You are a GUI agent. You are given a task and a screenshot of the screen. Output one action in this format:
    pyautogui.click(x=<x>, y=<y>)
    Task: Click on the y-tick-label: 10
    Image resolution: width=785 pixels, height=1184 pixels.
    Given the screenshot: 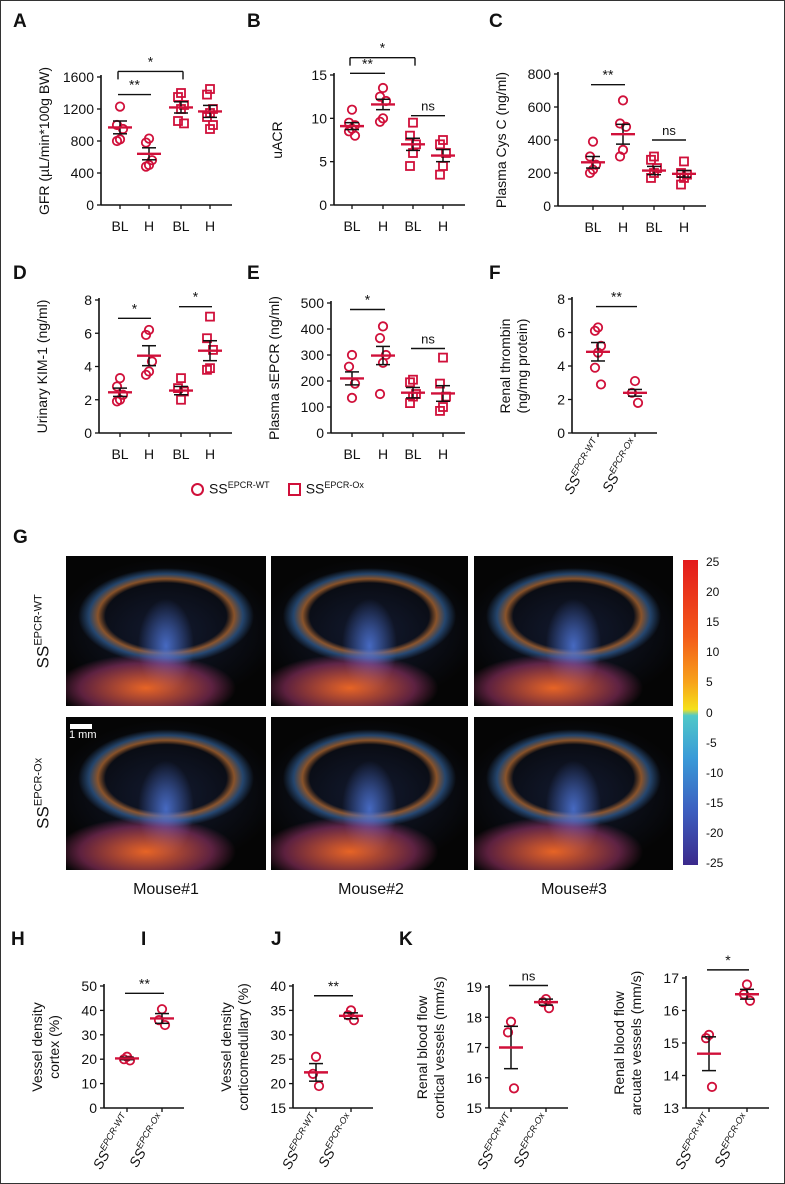 What is the action you would take?
    pyautogui.click(x=89, y=1084)
    